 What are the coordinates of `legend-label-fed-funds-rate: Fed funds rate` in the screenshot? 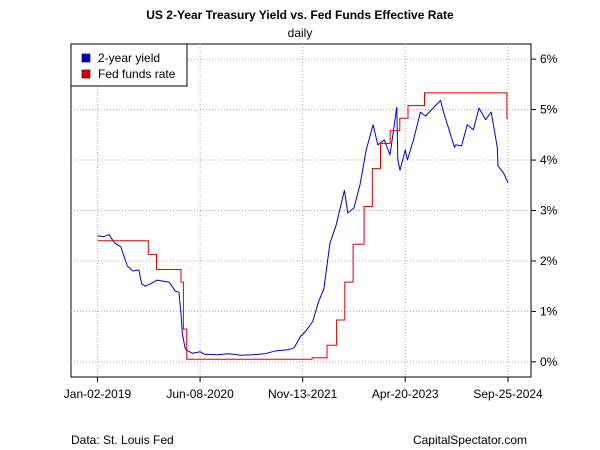 It's located at (137, 74).